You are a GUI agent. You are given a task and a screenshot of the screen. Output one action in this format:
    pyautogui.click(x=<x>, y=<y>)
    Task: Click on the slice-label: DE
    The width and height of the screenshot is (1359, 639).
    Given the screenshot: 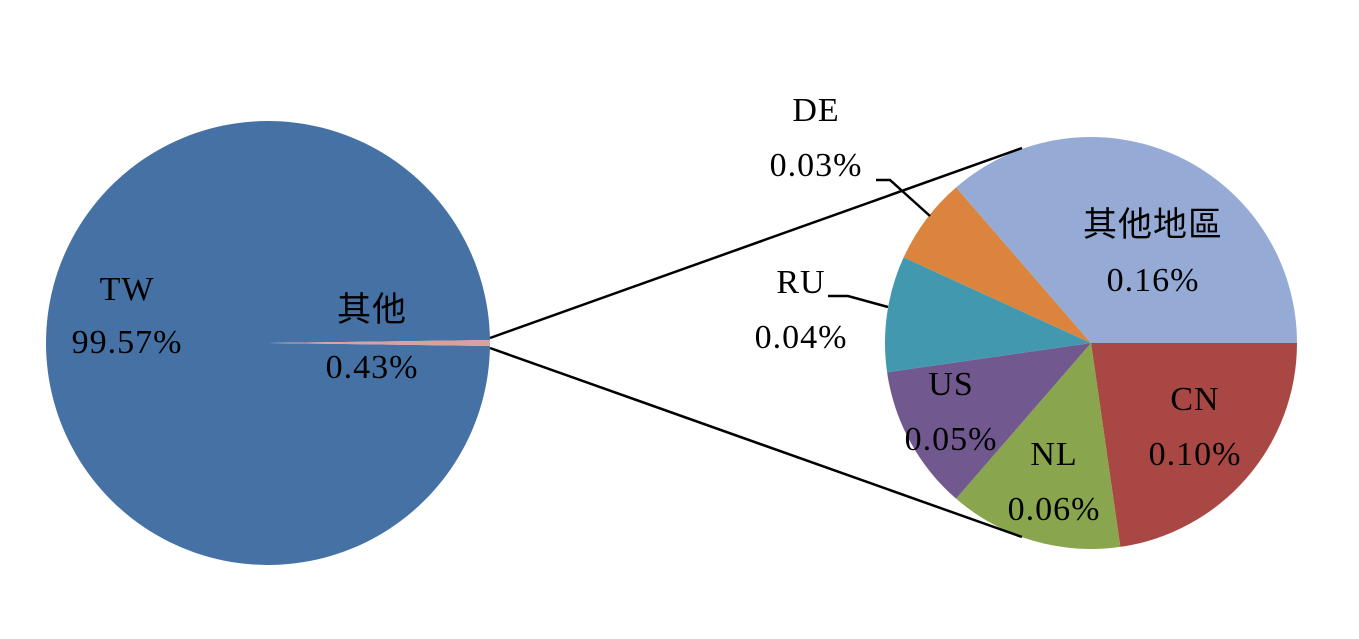 What is the action you would take?
    pyautogui.click(x=815, y=110)
    